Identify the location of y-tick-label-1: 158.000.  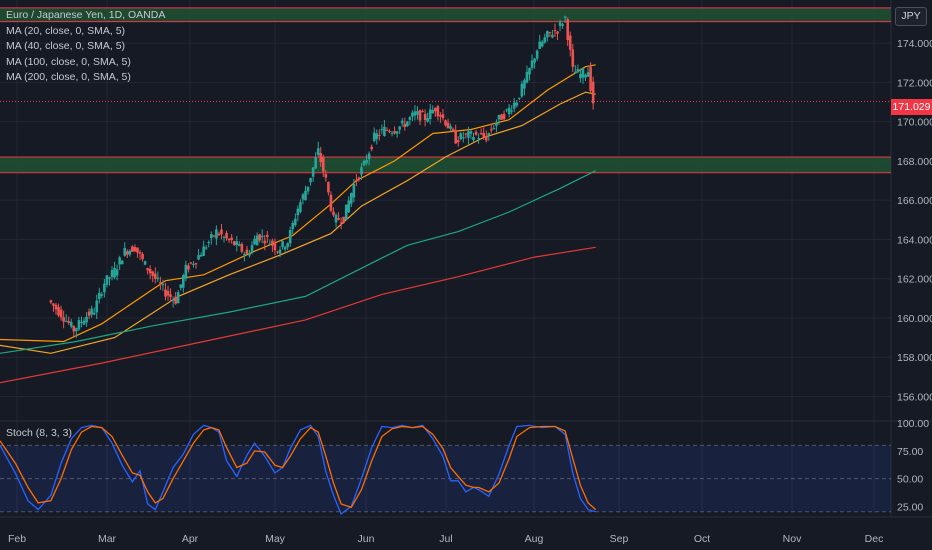
(914, 358).